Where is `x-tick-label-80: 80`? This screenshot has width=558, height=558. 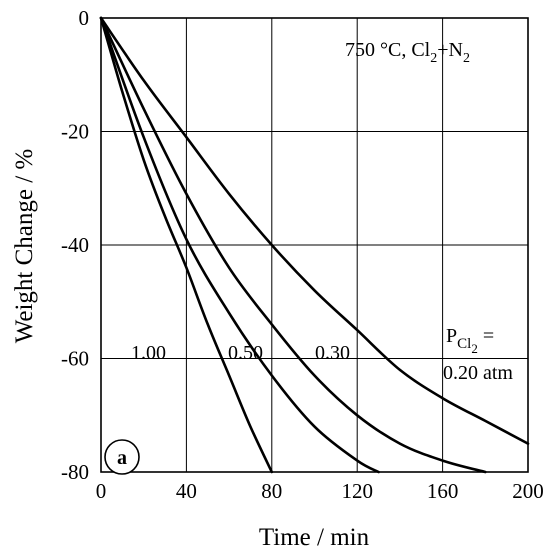
x-tick-label-80: 80 is located at coordinates (271, 491).